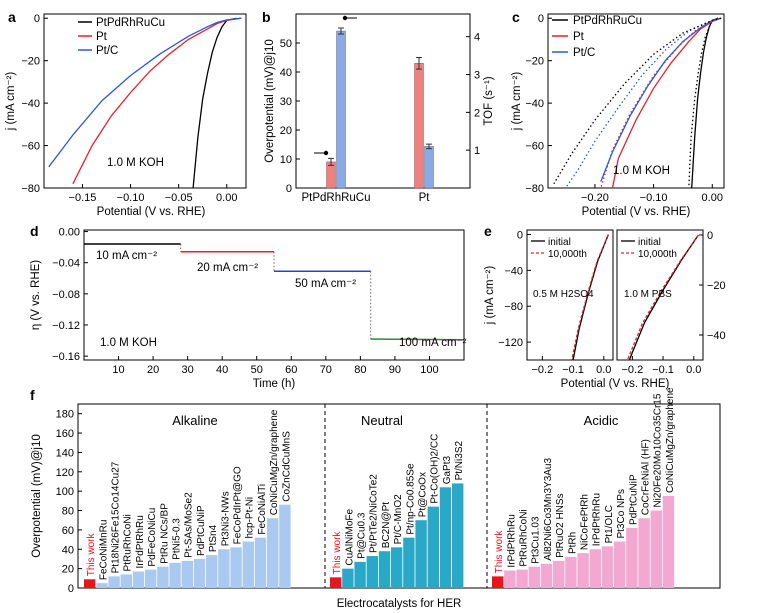 The width and height of the screenshot is (769, 613). Describe the element at coordinates (188, 370) in the screenshot. I see `panel-d-xtick-2: 30` at that location.